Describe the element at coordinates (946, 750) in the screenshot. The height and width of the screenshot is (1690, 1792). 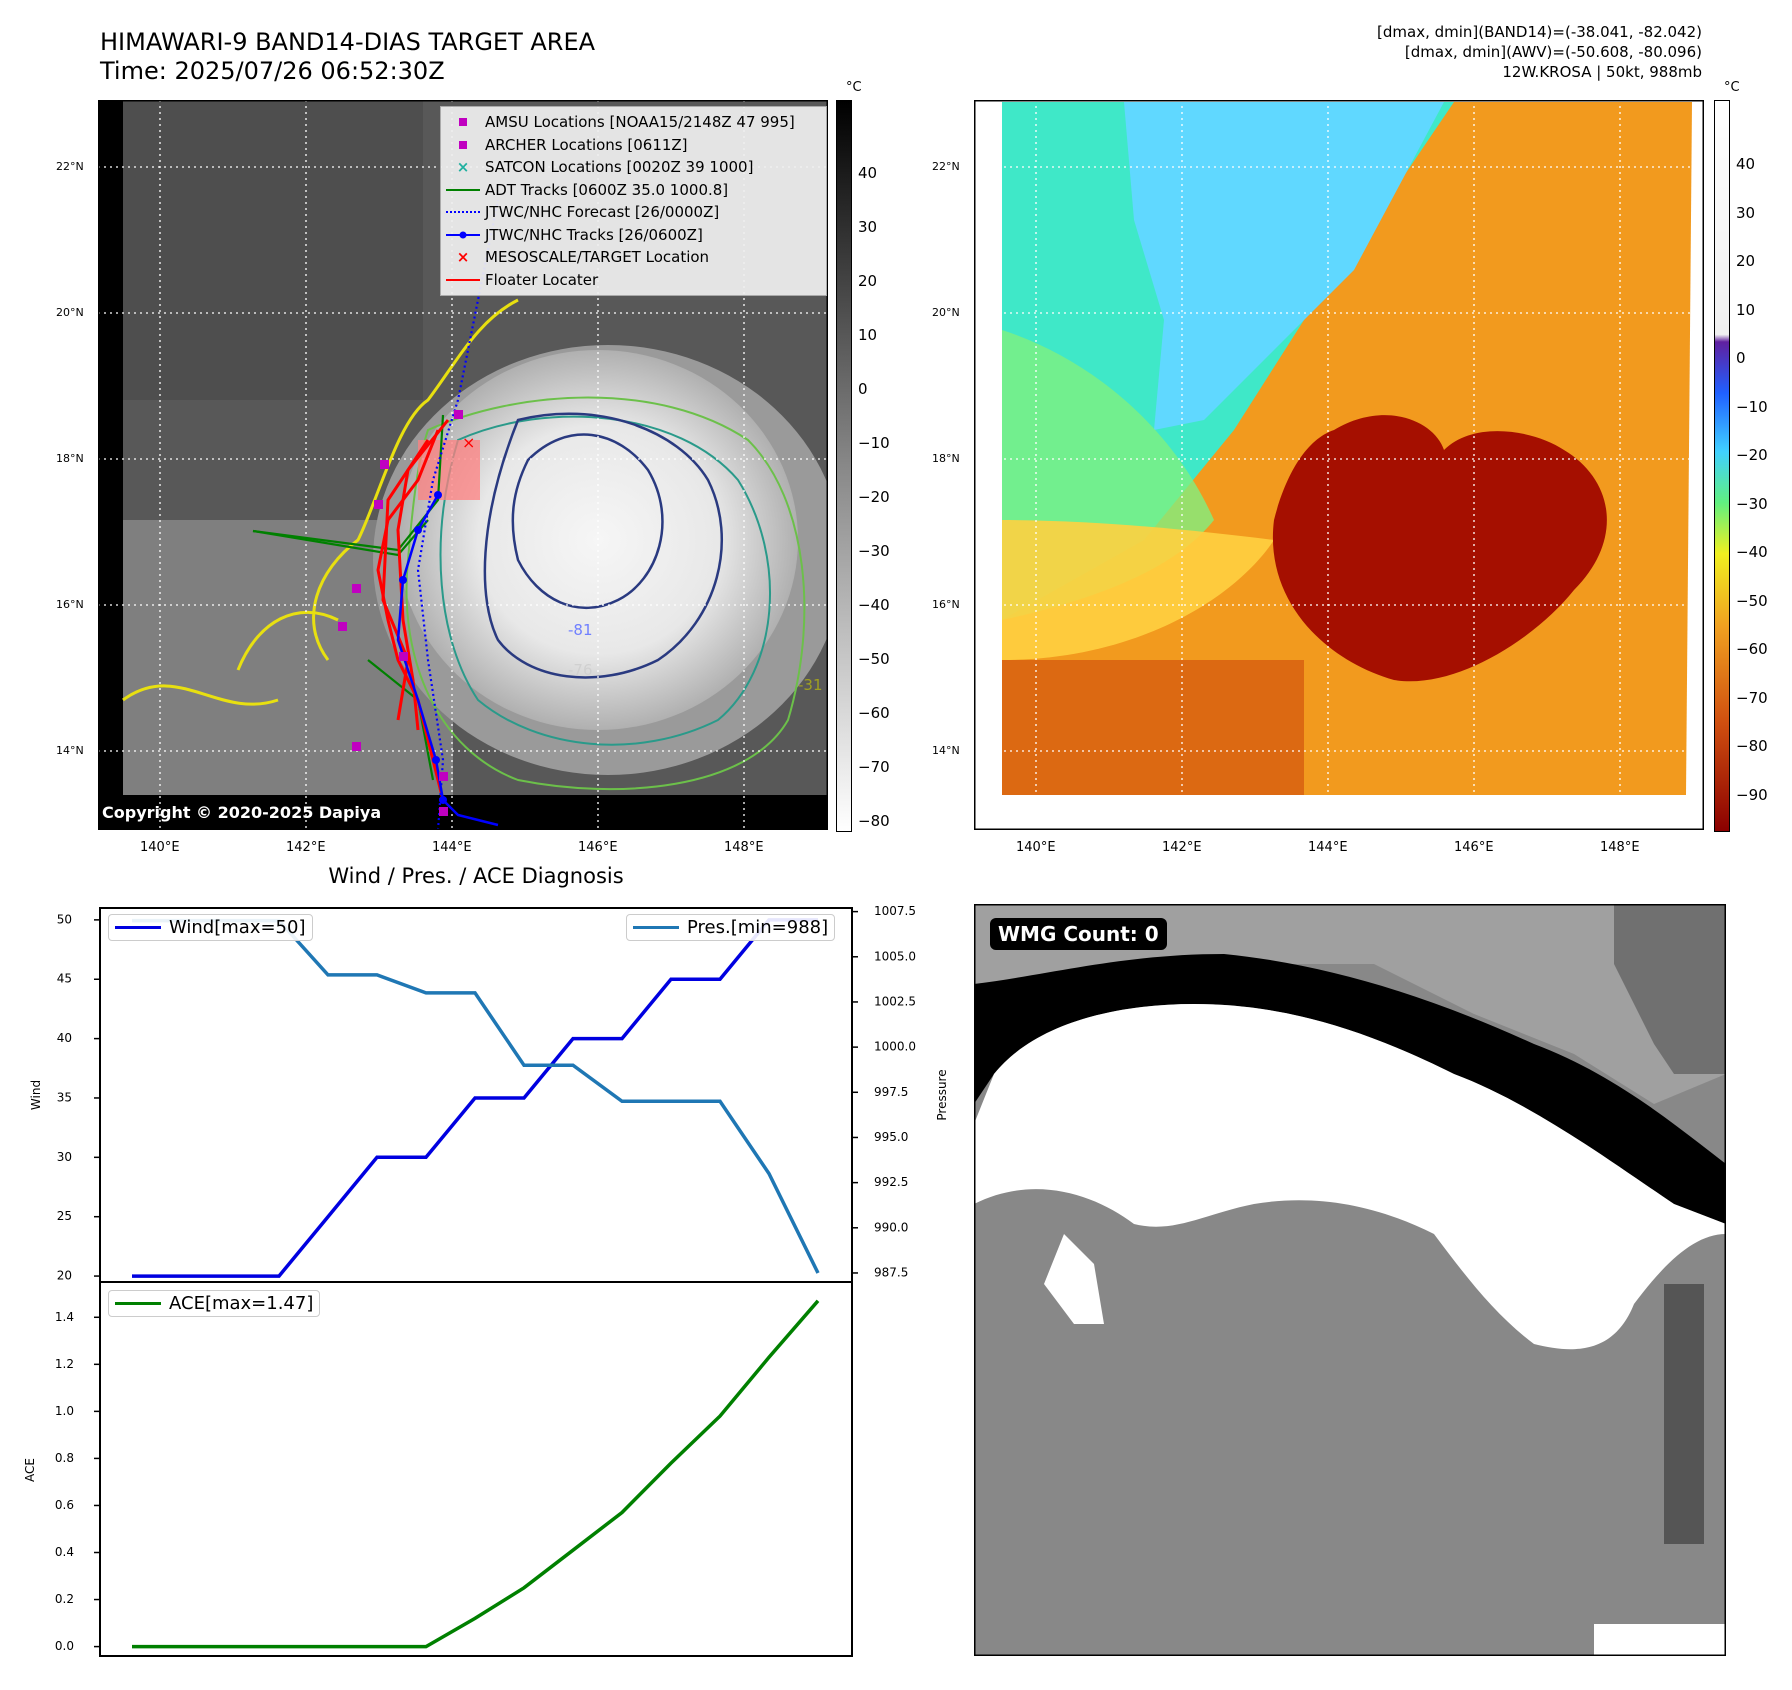
I see `awv-lat-14n: 14°N` at that location.